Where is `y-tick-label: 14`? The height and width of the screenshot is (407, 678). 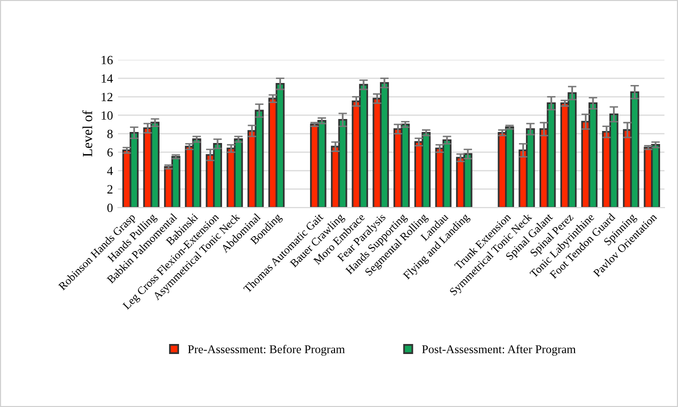
y-tick-label: 14 is located at coordinates (107, 78).